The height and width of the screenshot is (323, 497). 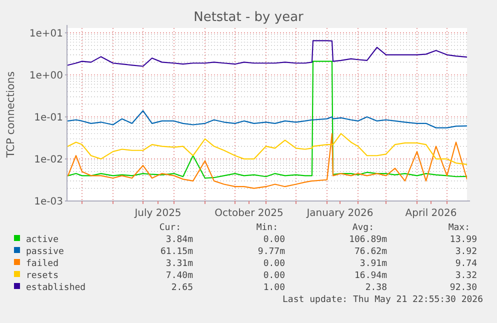 I want to click on text: 3.32, so click(x=466, y=276).